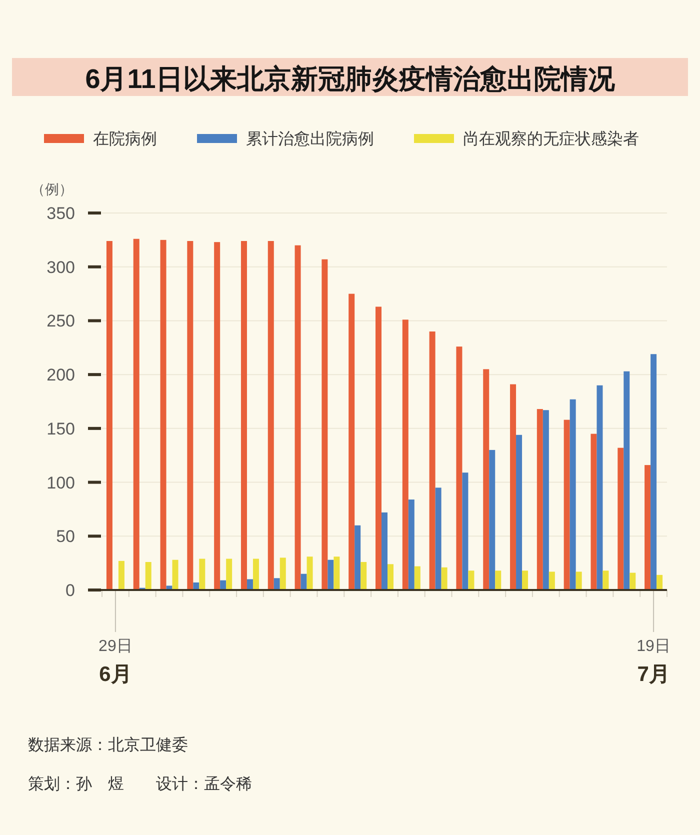  What do you see at coordinates (108, 745) in the screenshot?
I see `source-note: 数据来源：北京卫健委` at bounding box center [108, 745].